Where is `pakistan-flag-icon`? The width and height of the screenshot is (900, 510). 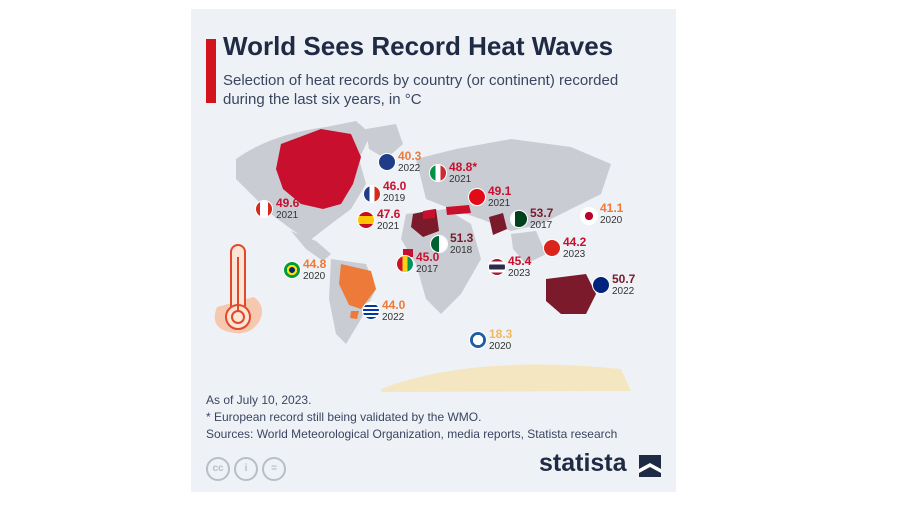
pakistan-flag-icon is located at coordinates (519, 219).